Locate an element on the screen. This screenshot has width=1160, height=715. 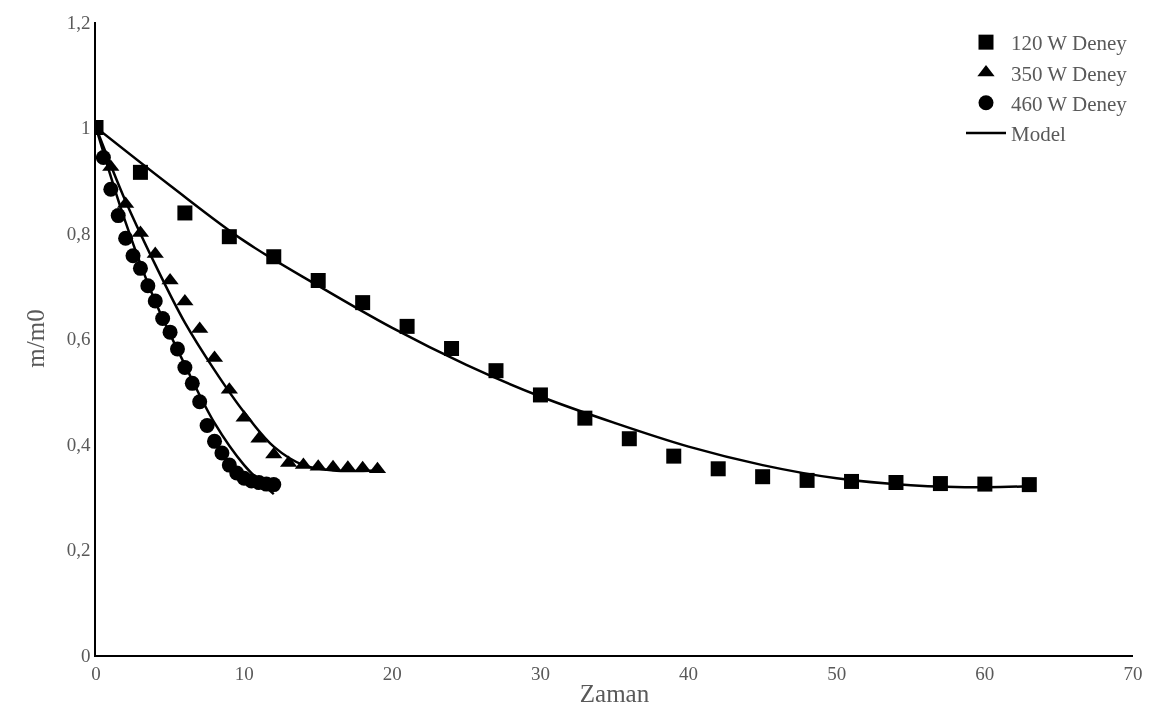
y-tick-label: 1 is located at coordinates (85, 128).